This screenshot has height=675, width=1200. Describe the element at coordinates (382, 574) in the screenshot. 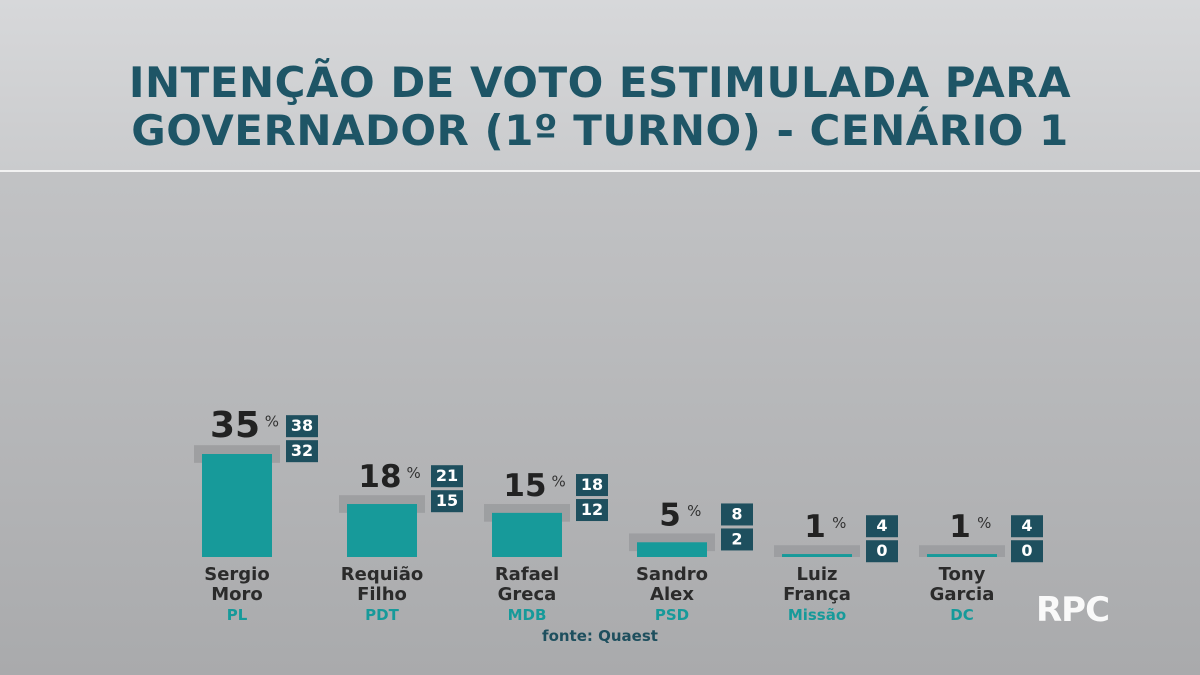

I see `candidate-first-name: Requião` at that location.